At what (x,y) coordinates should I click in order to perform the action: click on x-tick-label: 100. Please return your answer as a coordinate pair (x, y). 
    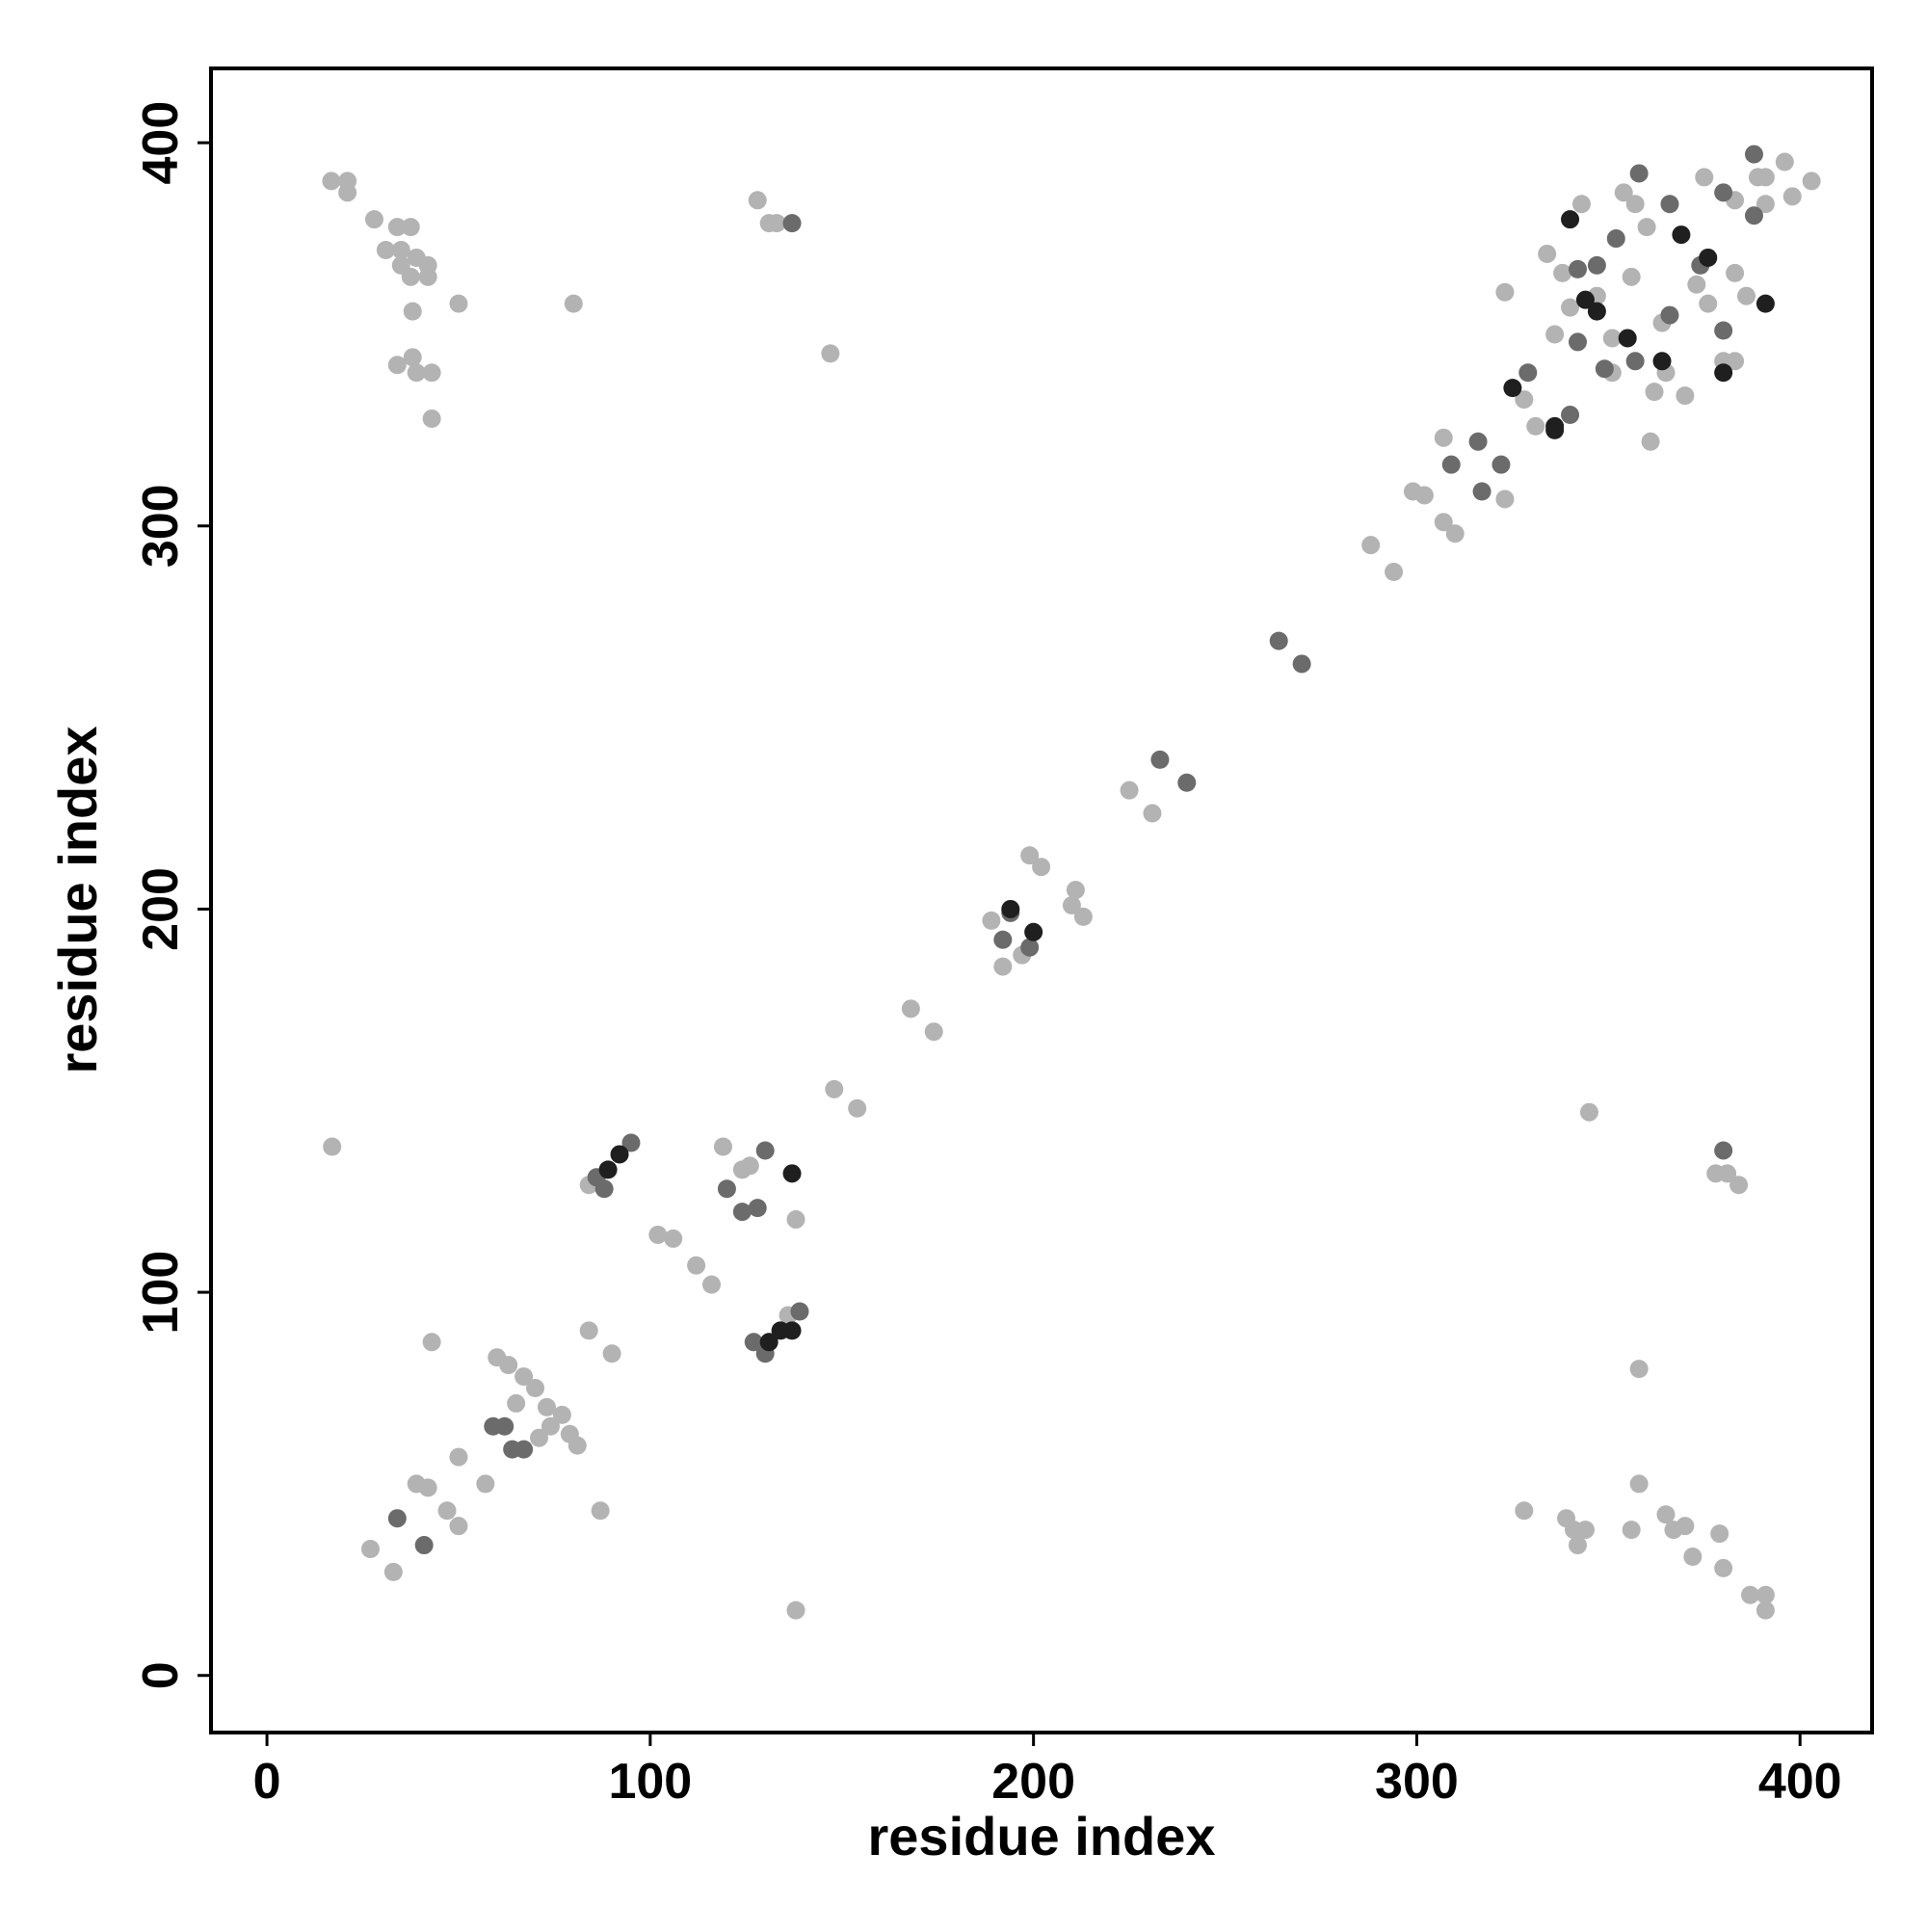
    Looking at the image, I should click on (650, 1782).